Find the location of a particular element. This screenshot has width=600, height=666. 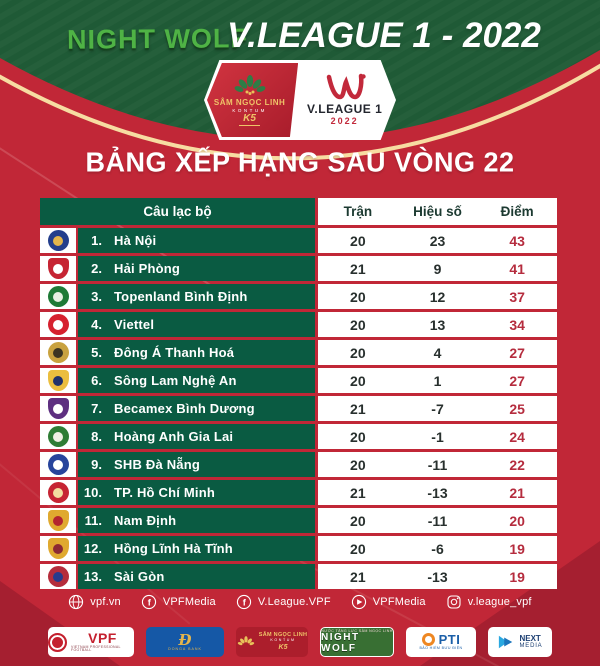

club-cell: 3. Topenland Bình Định is located at coordinates (196, 296).